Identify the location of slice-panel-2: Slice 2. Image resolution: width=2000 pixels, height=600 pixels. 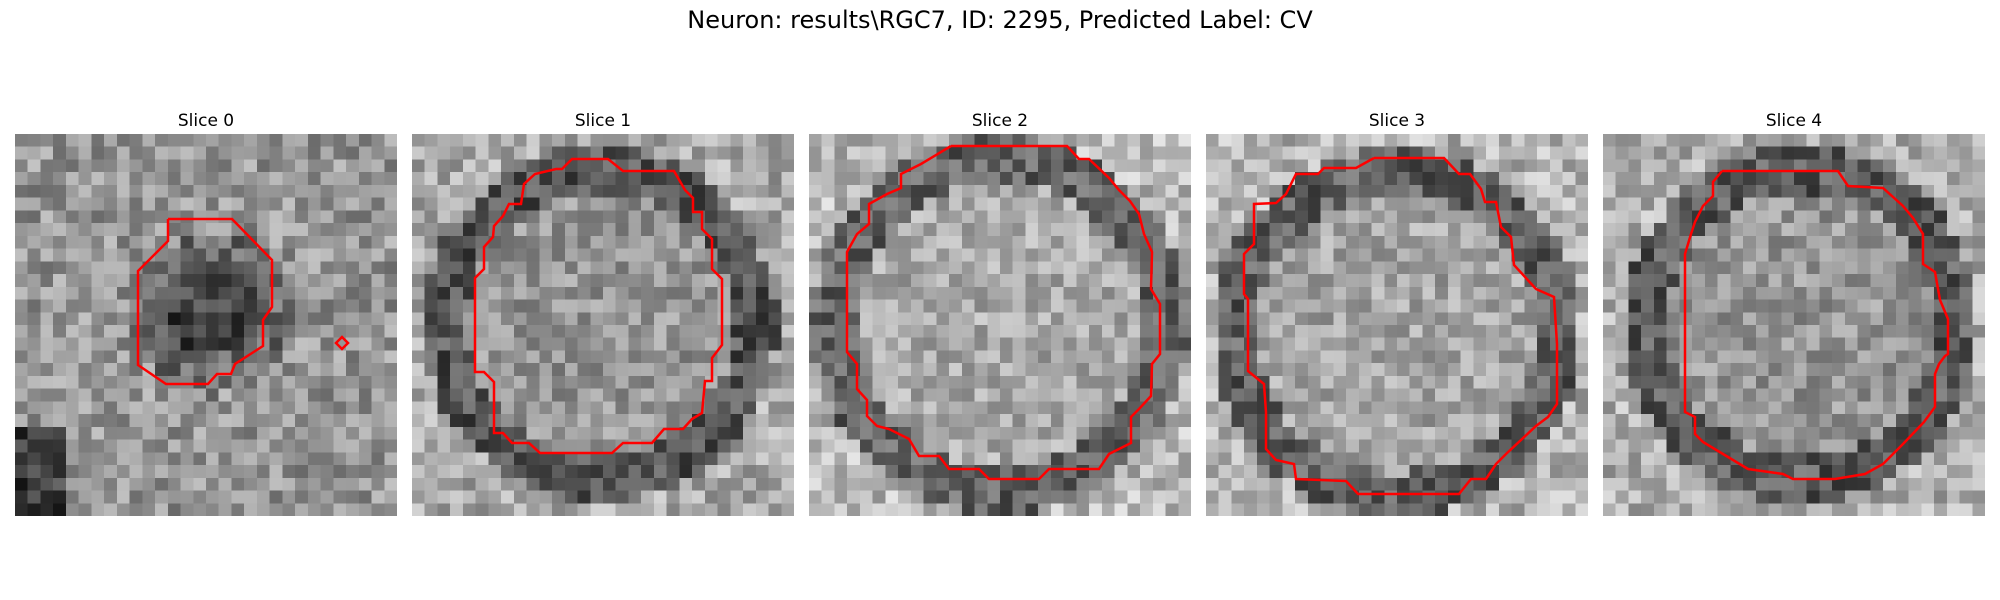
(1000, 312).